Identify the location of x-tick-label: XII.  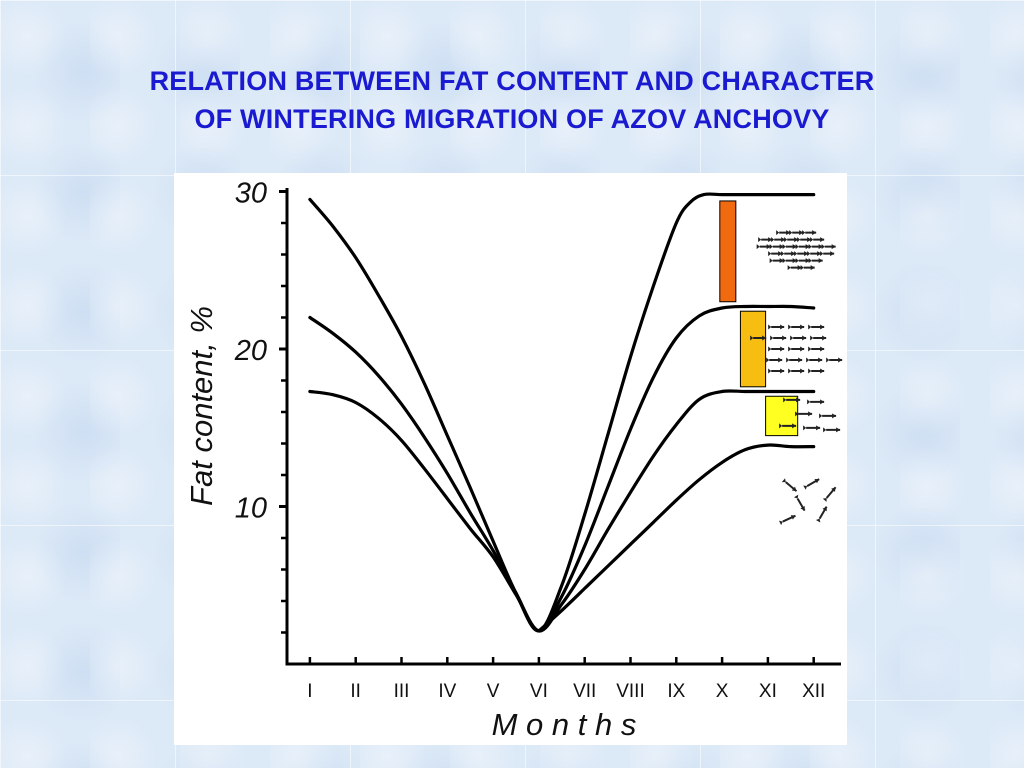
(813, 691).